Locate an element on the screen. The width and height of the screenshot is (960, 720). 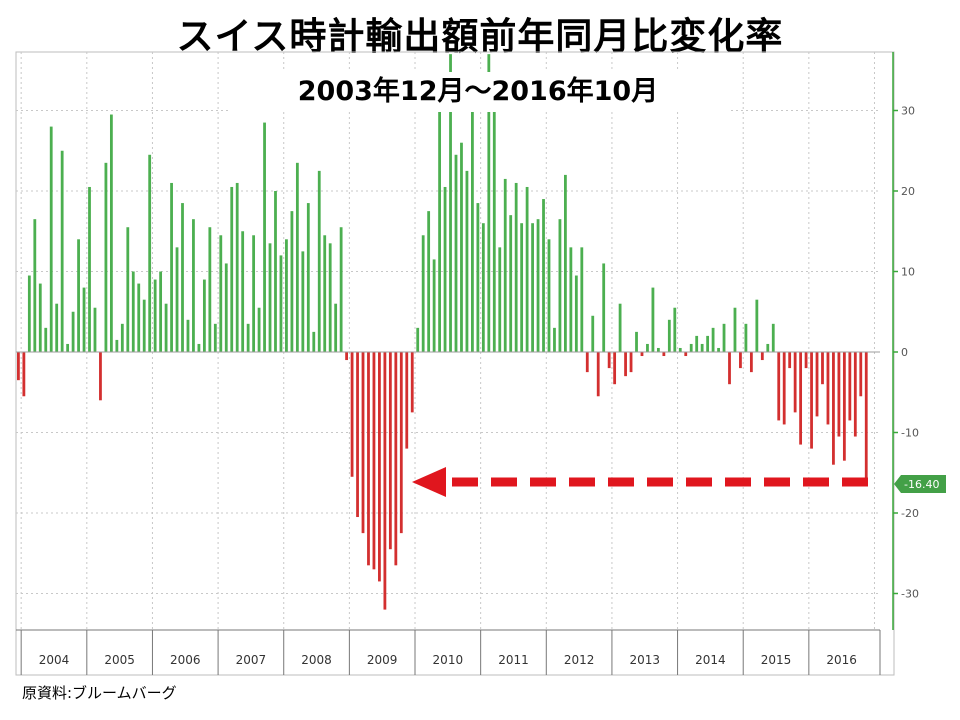
x-tick-label: 2014 is located at coordinates (710, 660).